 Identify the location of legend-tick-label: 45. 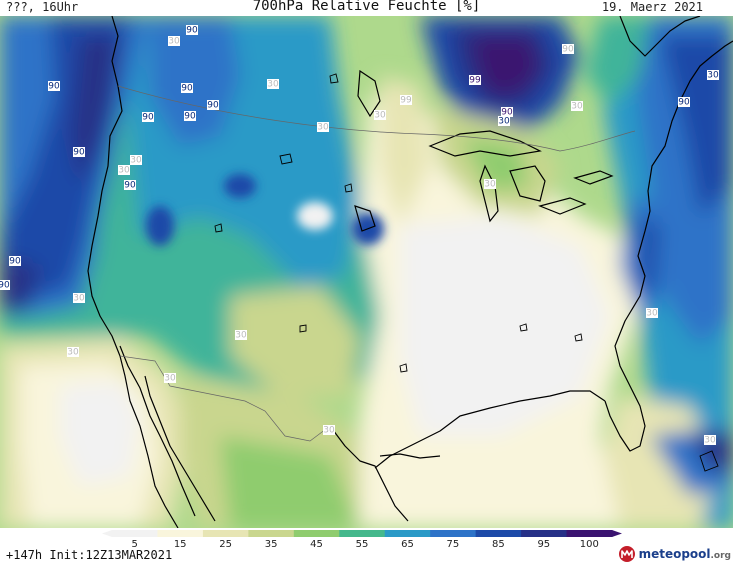
(316, 543).